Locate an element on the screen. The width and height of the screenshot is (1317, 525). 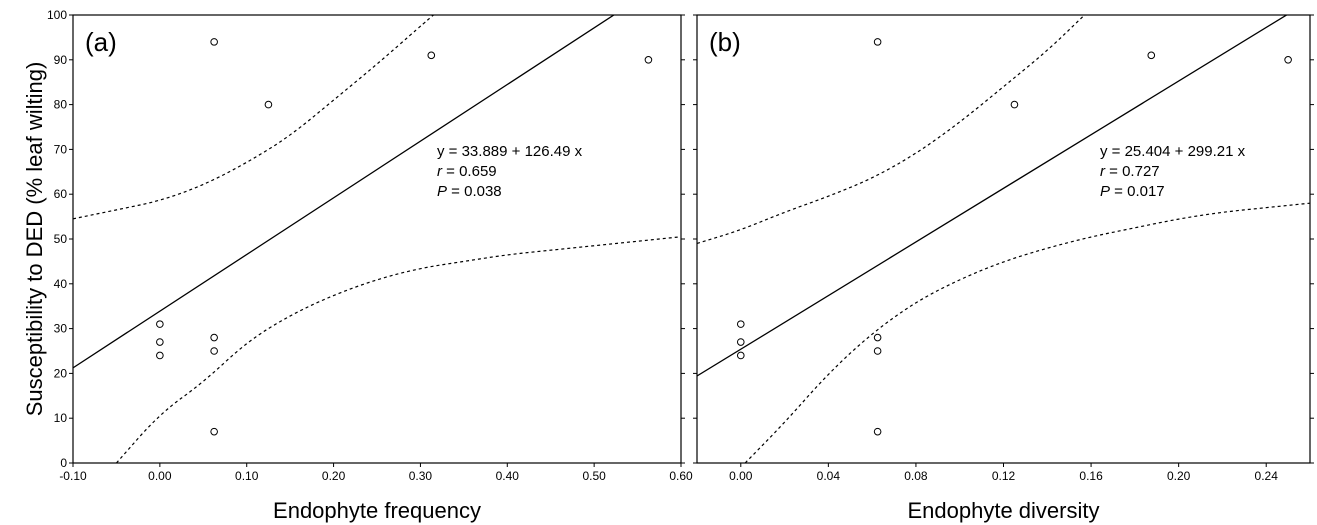
panel-a-x-tick-label: 0.50 is located at coordinates (594, 476).